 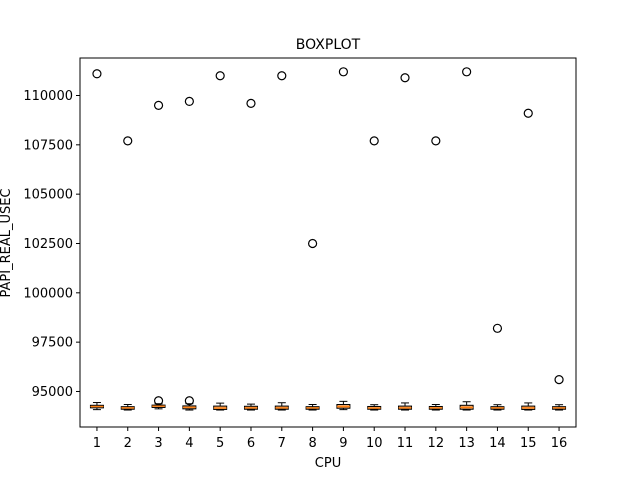 I want to click on x-axis-label: CPU, so click(x=328, y=463).